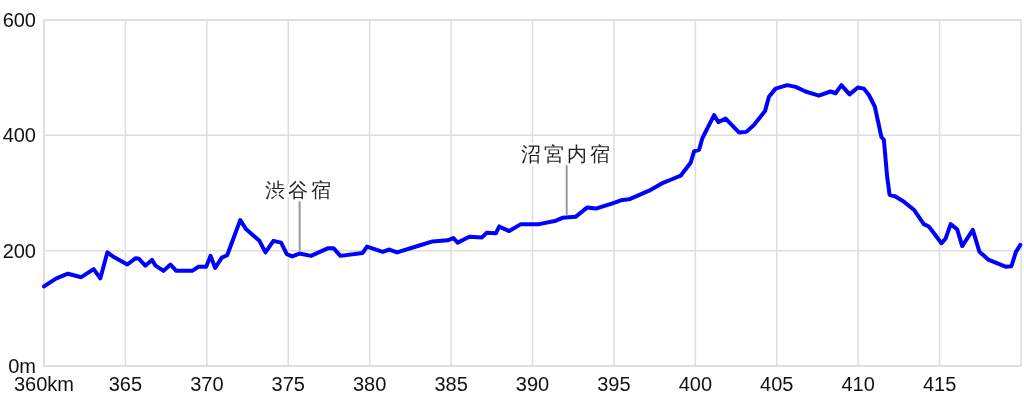  I want to click on annotation: 沼宮内宿, so click(566, 153).